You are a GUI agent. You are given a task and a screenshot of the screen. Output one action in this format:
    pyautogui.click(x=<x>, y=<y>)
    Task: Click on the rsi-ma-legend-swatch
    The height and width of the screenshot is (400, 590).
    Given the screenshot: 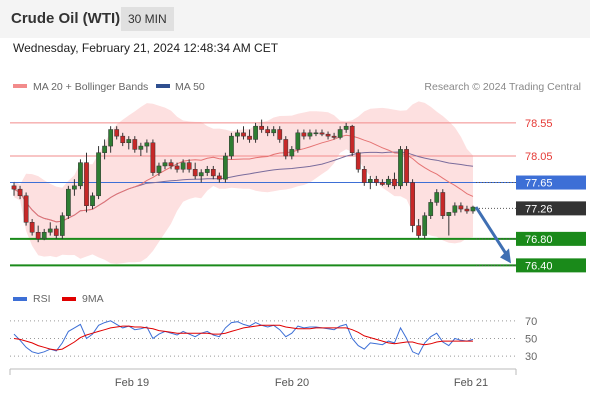 What is the action you would take?
    pyautogui.click(x=69, y=299)
    